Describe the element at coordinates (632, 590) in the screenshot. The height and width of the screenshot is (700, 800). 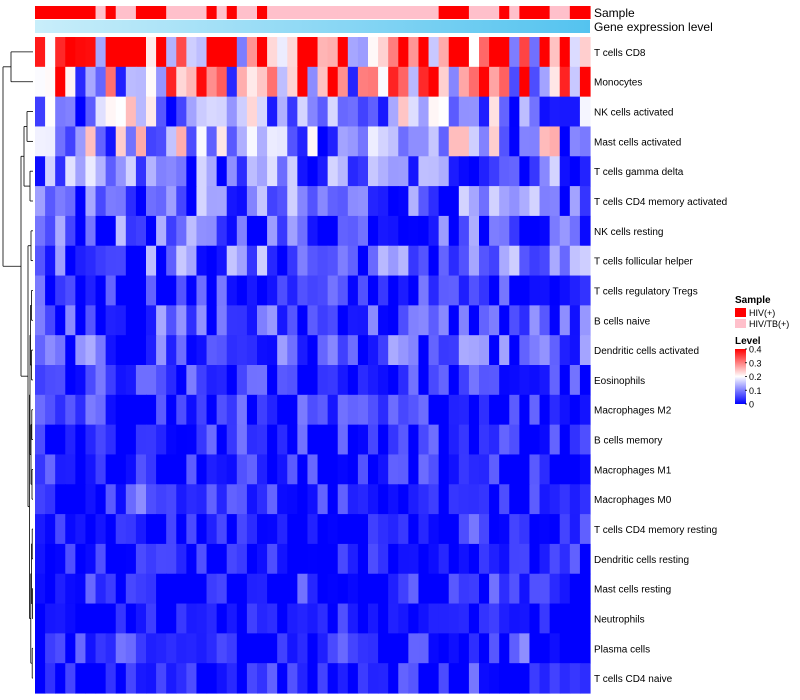
I see `row-label: Mast cells resting` at that location.